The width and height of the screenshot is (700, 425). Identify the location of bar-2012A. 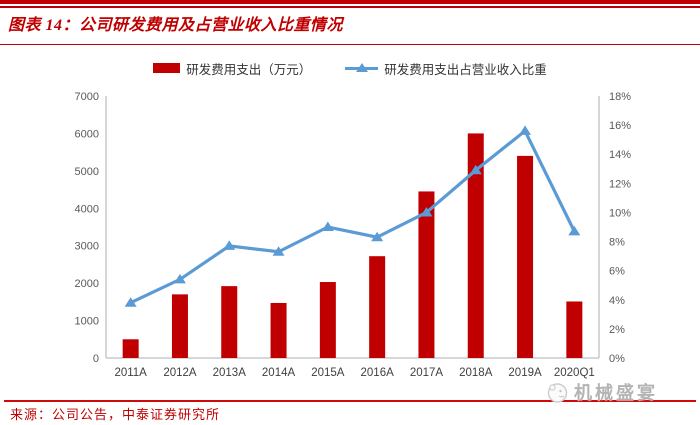
(179, 326).